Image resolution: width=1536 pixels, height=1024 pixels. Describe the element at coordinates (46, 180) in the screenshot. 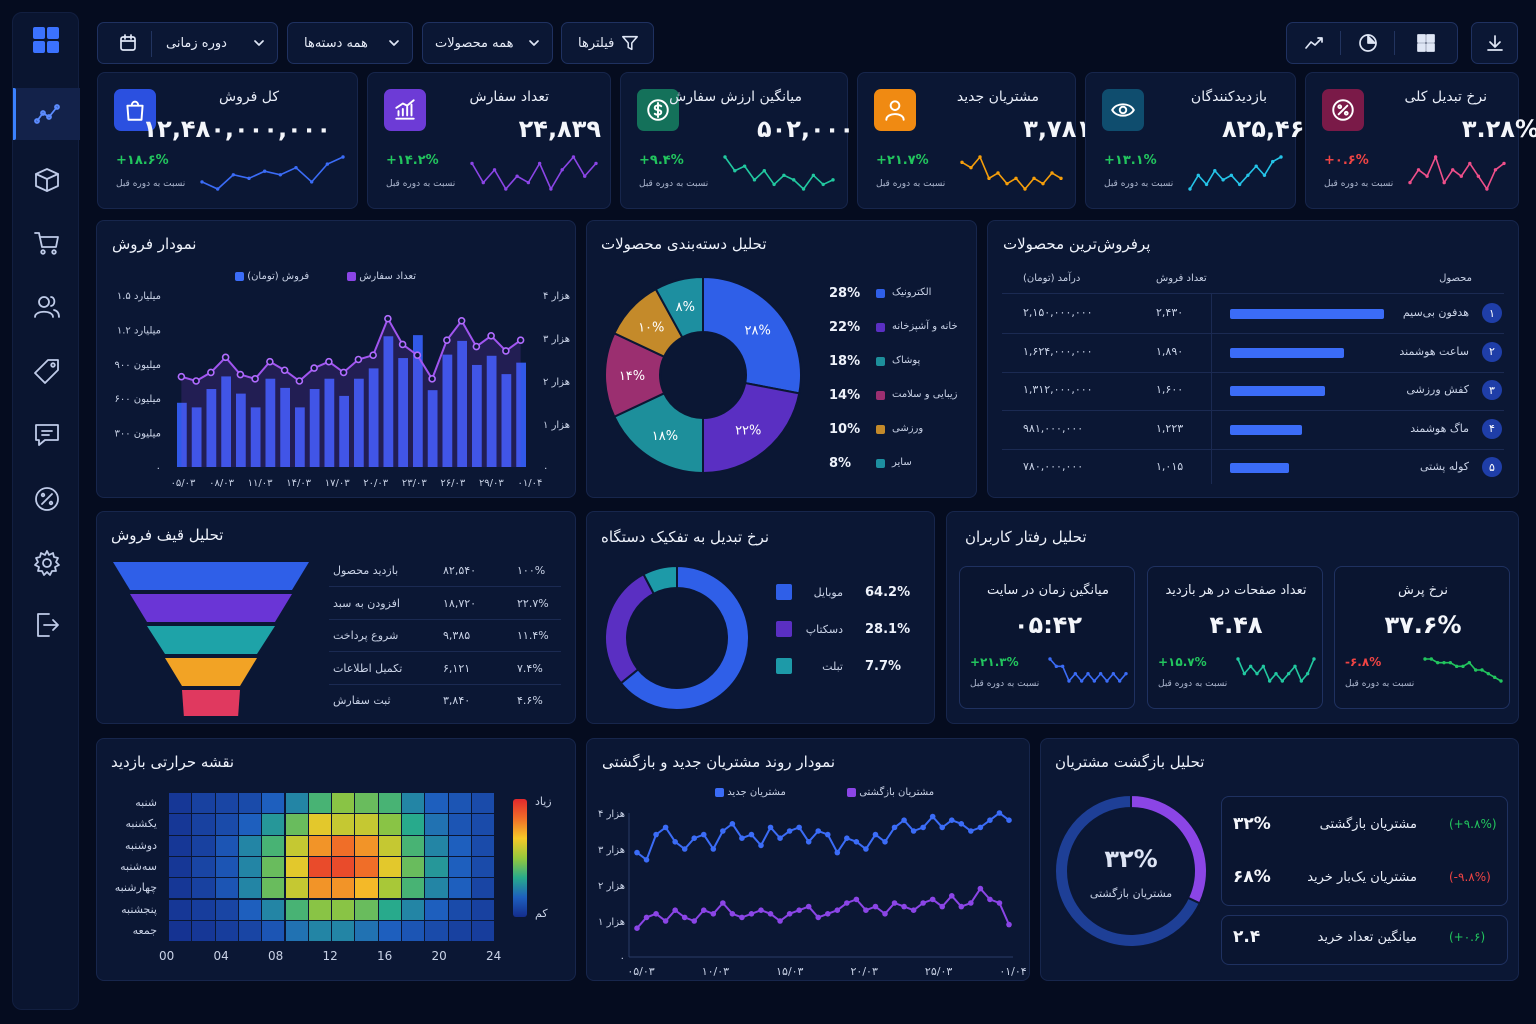

I see `sidebar-item-products` at that location.